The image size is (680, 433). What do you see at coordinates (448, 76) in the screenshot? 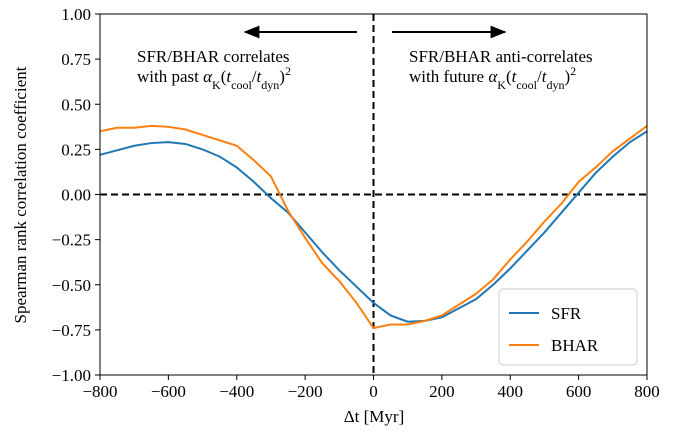
I see `annotation-part: with future` at bounding box center [448, 76].